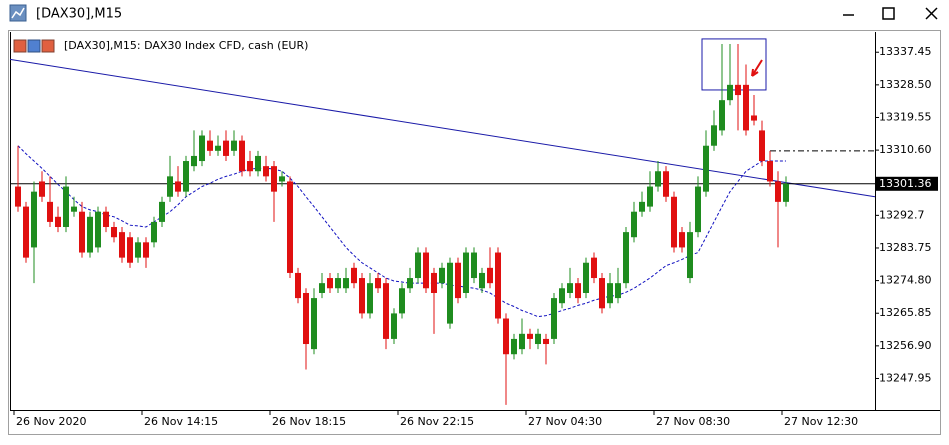  Describe the element at coordinates (931, 13) in the screenshot. I see `close-button` at that location.